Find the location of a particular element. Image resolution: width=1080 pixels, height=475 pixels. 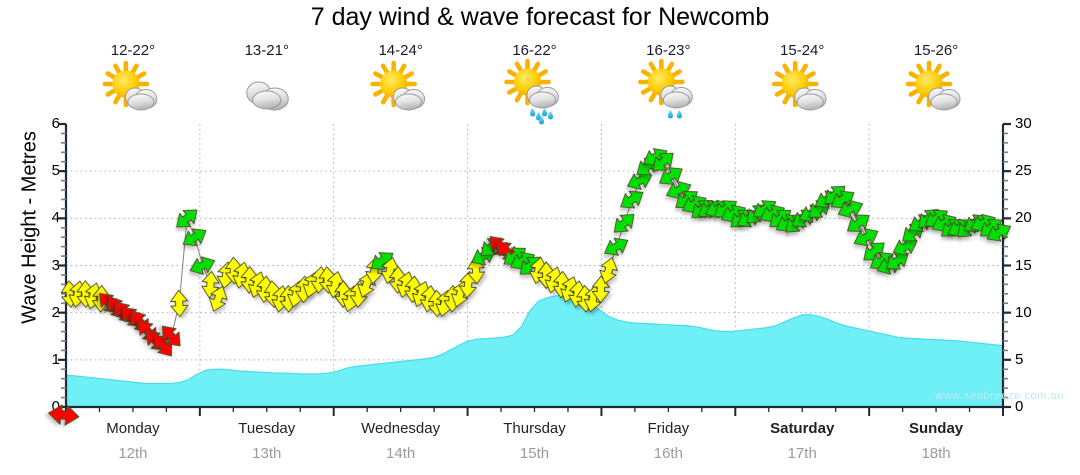

day-name-sunday: Sunday is located at coordinates (936, 428).